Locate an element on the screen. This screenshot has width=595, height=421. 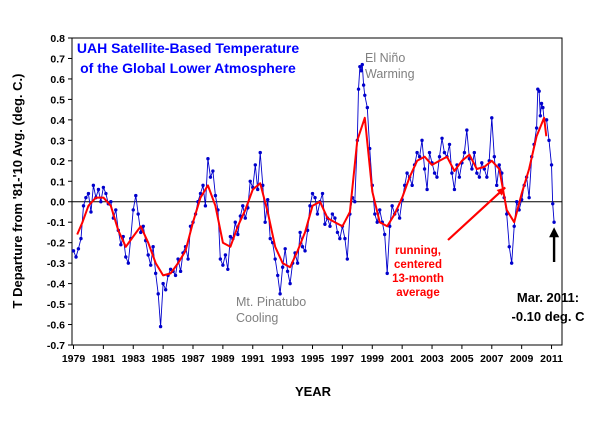
y-tick-label: 0.1 is located at coordinates (57, 182).